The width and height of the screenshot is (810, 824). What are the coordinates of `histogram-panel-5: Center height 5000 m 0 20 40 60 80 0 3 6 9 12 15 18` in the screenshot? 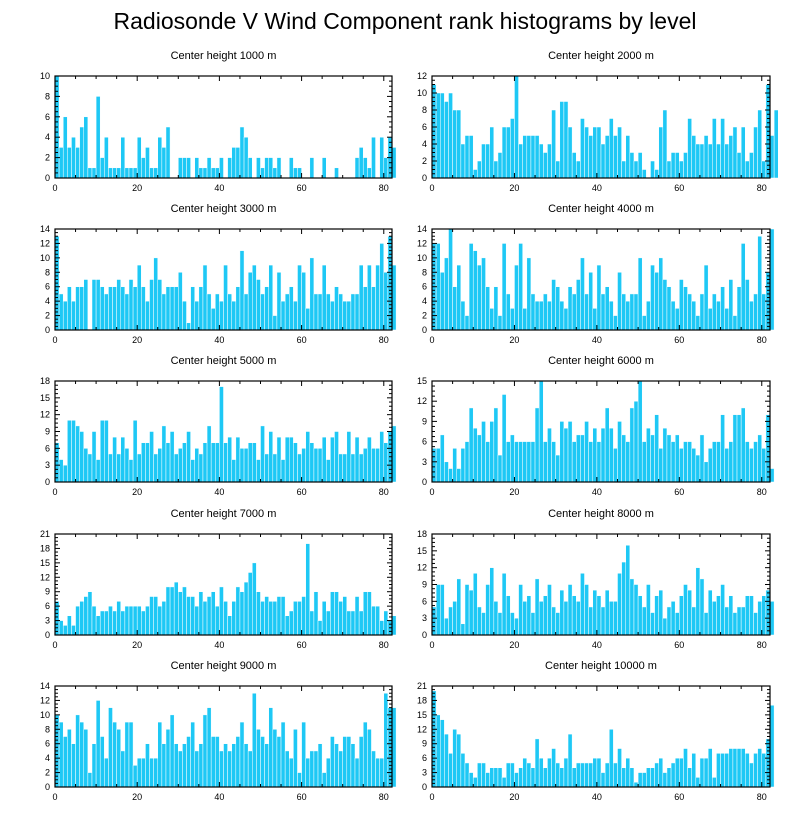 It's located at (218, 426).